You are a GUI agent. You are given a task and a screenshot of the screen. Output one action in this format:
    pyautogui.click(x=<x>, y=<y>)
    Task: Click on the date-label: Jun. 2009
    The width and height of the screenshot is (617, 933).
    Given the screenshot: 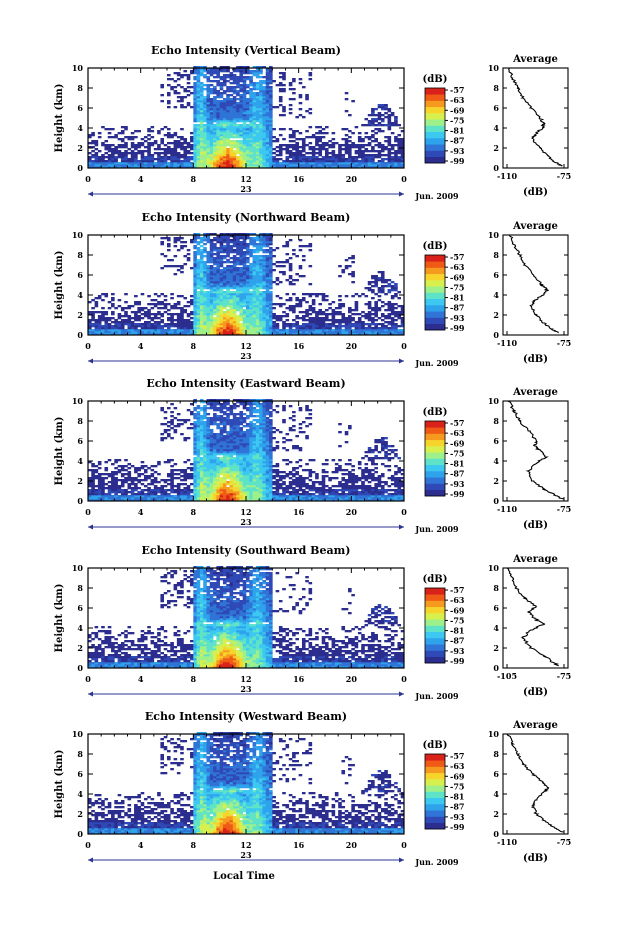 What is the action you would take?
    pyautogui.click(x=436, y=196)
    